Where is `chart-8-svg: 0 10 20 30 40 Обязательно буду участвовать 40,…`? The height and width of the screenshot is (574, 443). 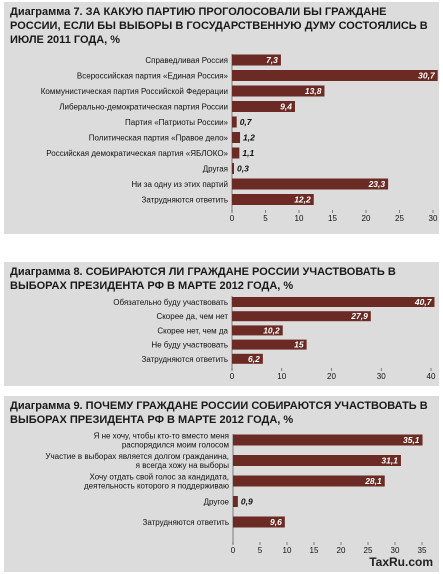
chart-8-svg: 0 10 20 30 40 Обязательно буду участвовать 40,… is located at coordinates (274, 338).